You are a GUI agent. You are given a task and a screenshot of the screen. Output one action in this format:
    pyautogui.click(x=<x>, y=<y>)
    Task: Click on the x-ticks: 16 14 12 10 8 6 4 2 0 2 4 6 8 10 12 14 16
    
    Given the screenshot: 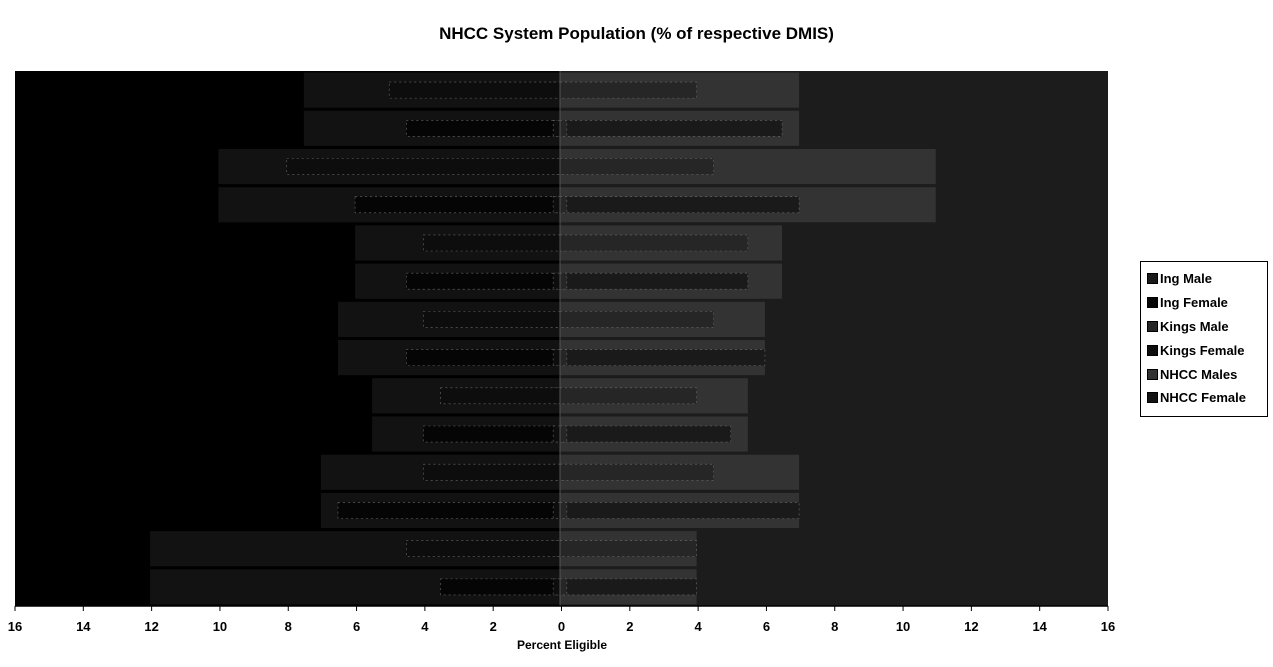 What is the action you would take?
    pyautogui.click(x=561, y=620)
    